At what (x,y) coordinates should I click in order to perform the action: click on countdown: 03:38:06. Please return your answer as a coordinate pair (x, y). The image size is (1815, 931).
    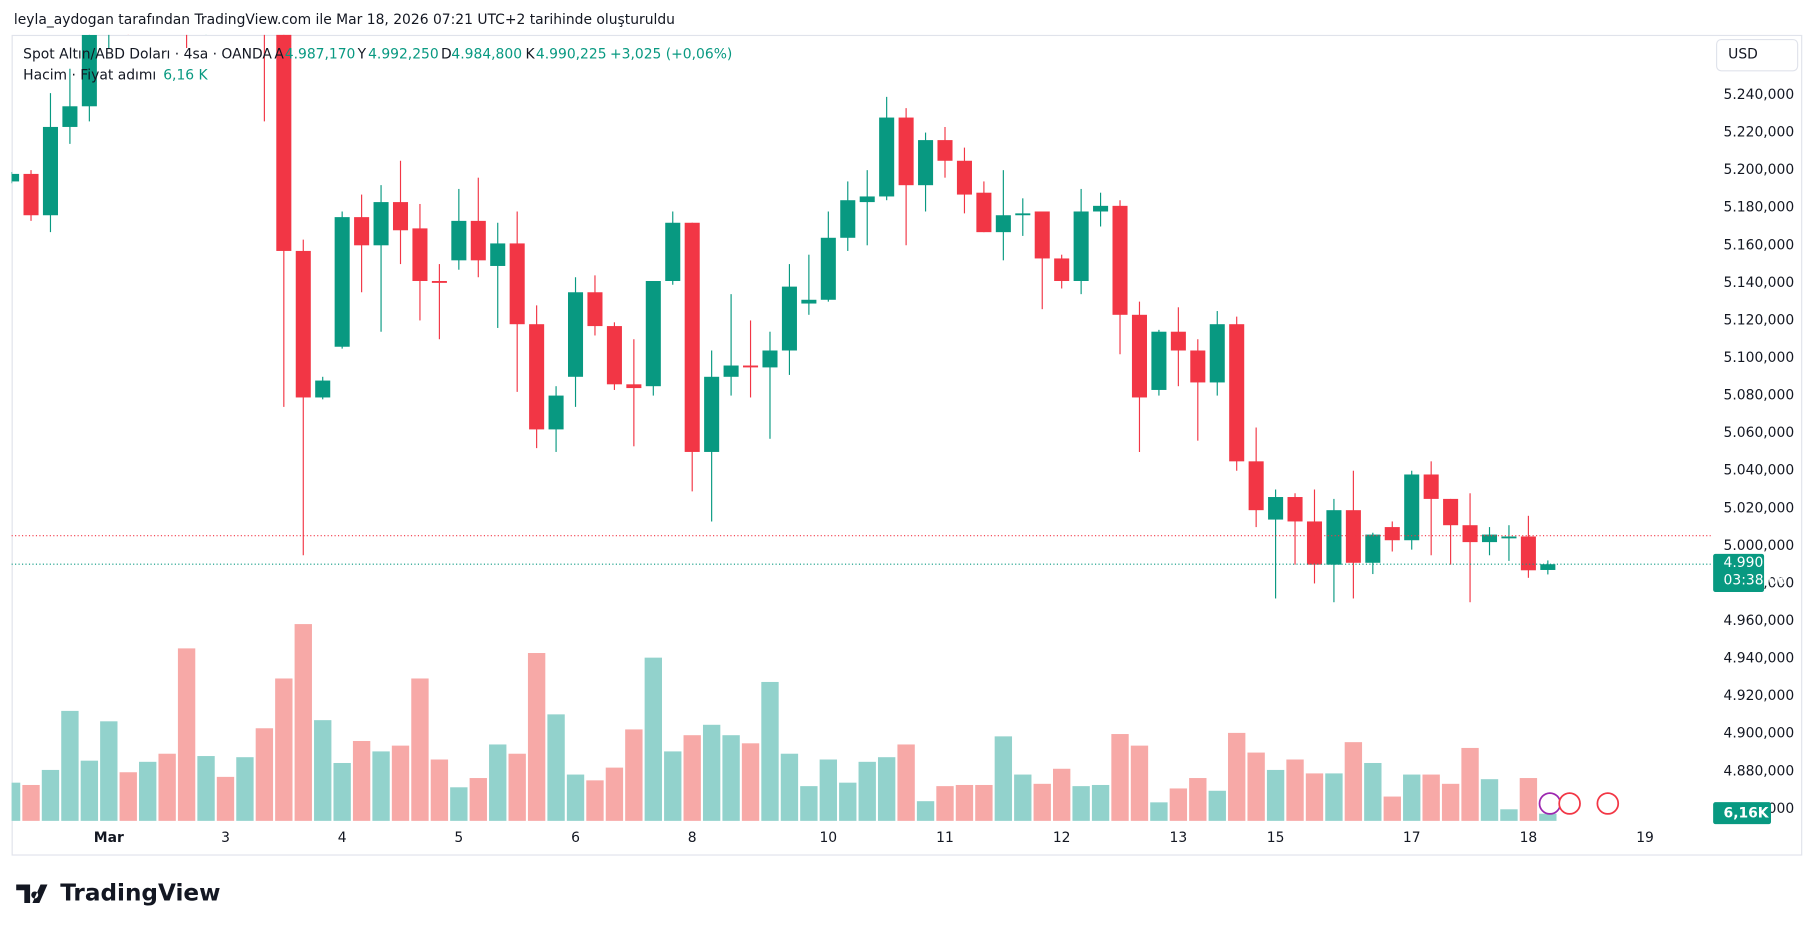
    Looking at the image, I should click on (1755, 580).